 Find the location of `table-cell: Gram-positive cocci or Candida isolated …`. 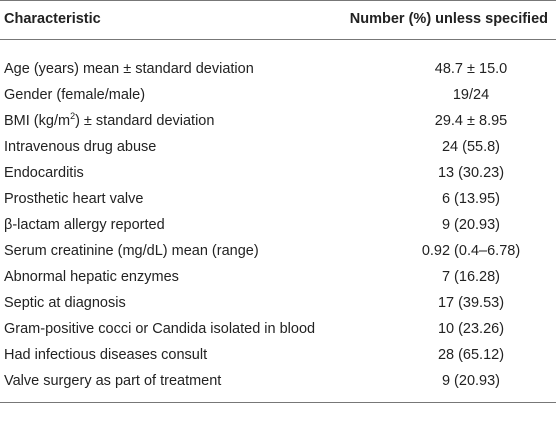

table-cell: Gram-positive cocci or Candida isolated … is located at coordinates (160, 329).